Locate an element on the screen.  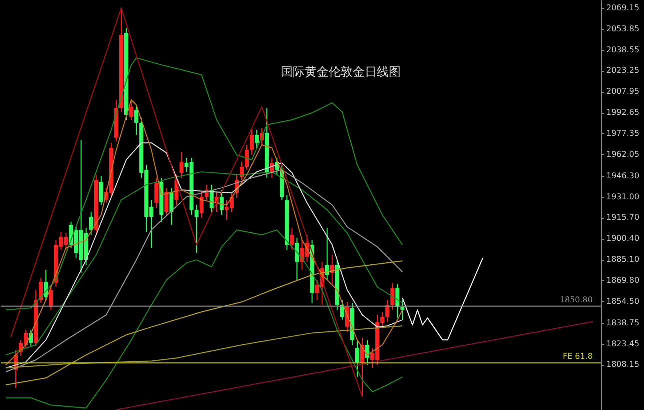
y-tick-label: 1977.35 is located at coordinates (623, 133).